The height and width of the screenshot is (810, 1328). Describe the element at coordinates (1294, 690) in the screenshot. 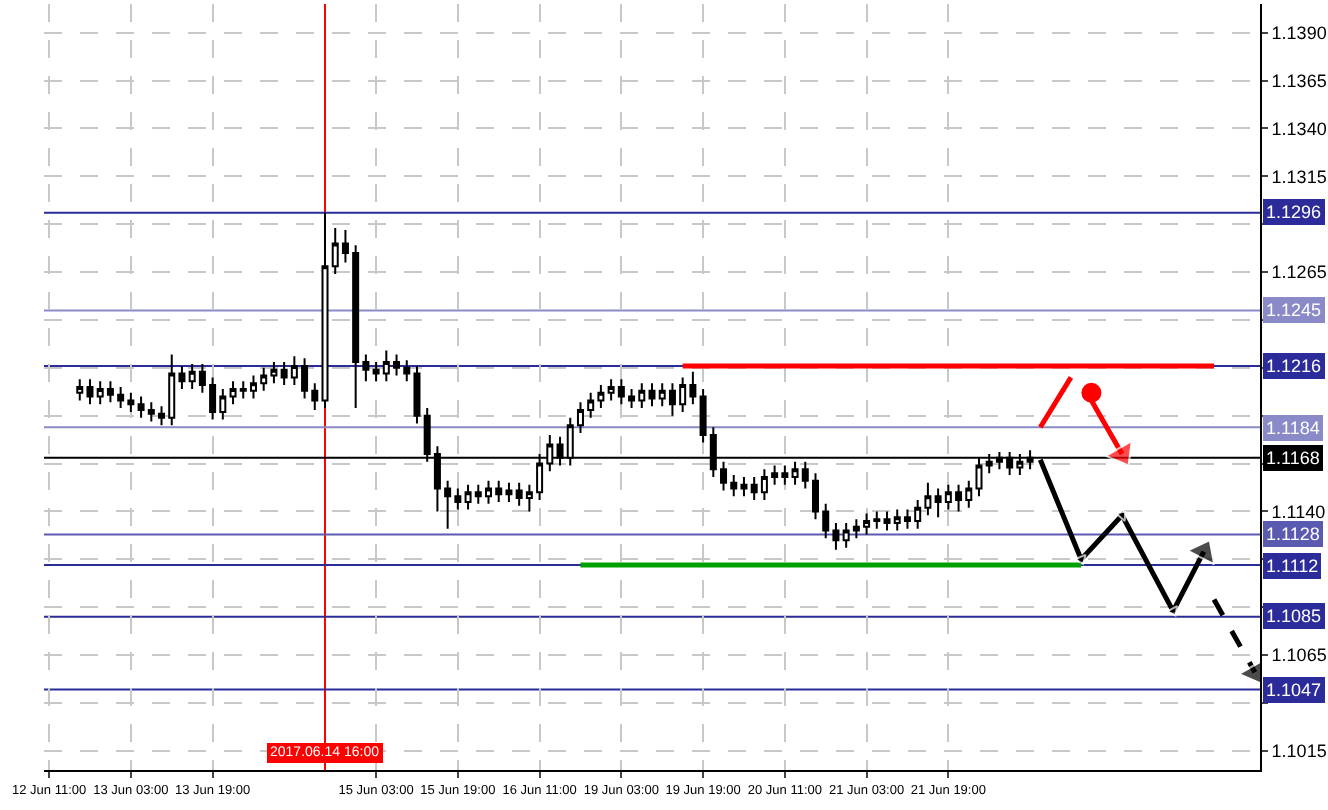

I see `ref-line-label: 1.1047` at that location.